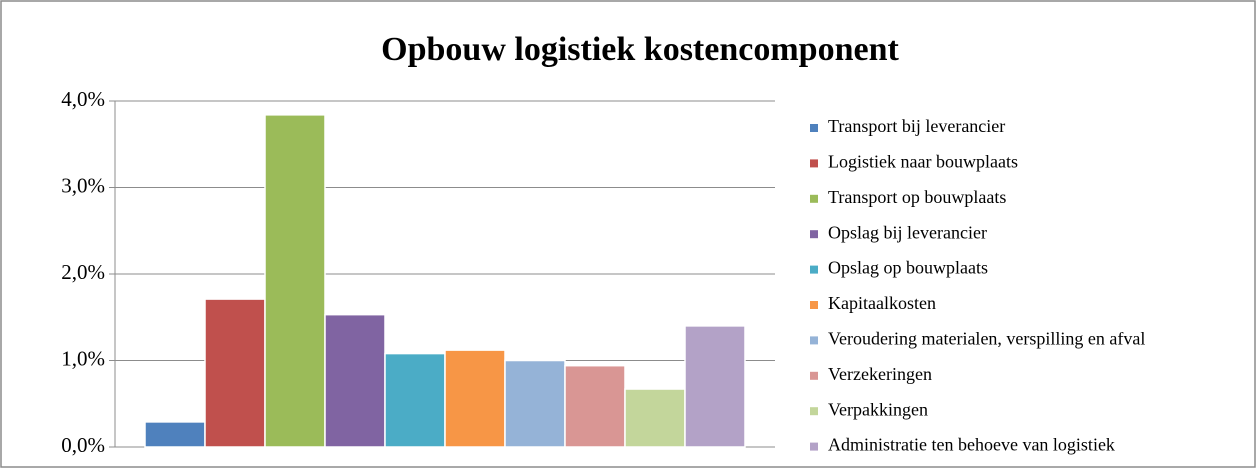 The image size is (1257, 468). Describe the element at coordinates (907, 232) in the screenshot. I see `legend-label: Opslag bij leverancier` at that location.